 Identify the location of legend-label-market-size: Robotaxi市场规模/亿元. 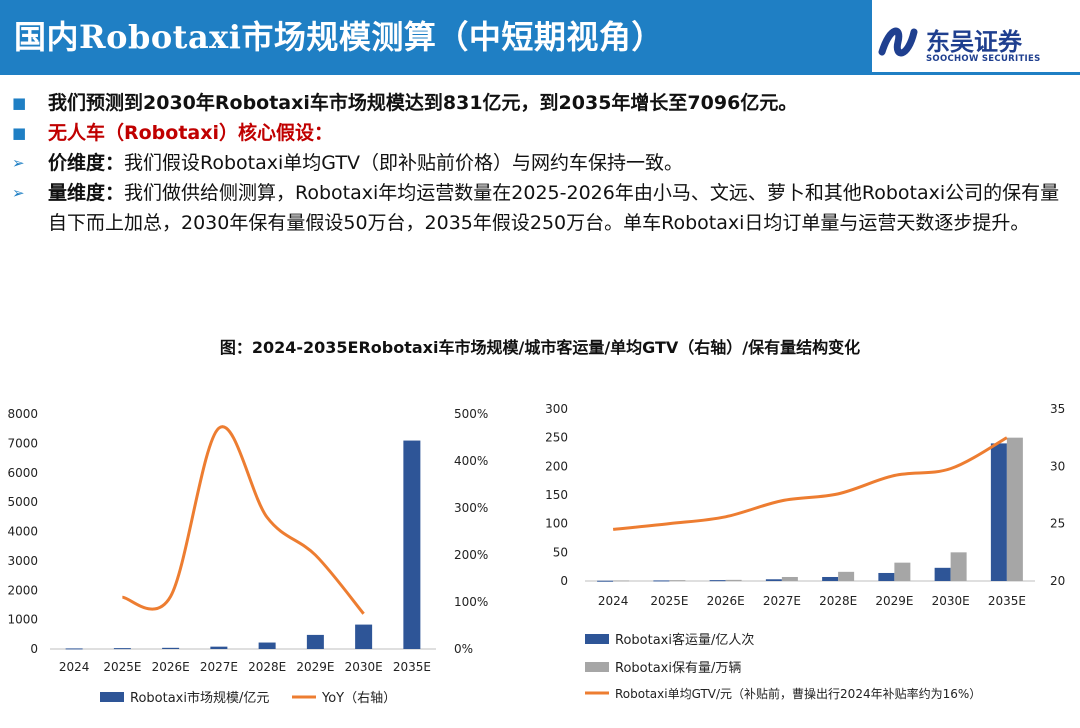
(199, 698).